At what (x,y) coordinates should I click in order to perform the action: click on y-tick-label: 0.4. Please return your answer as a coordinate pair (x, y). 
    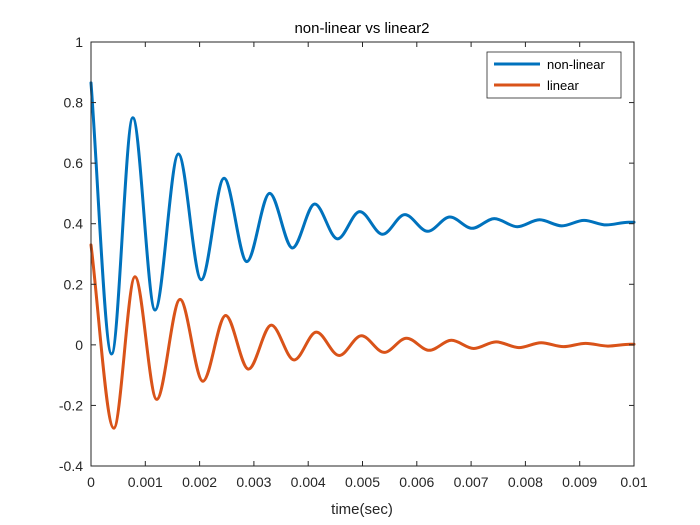
    Looking at the image, I should click on (74, 224).